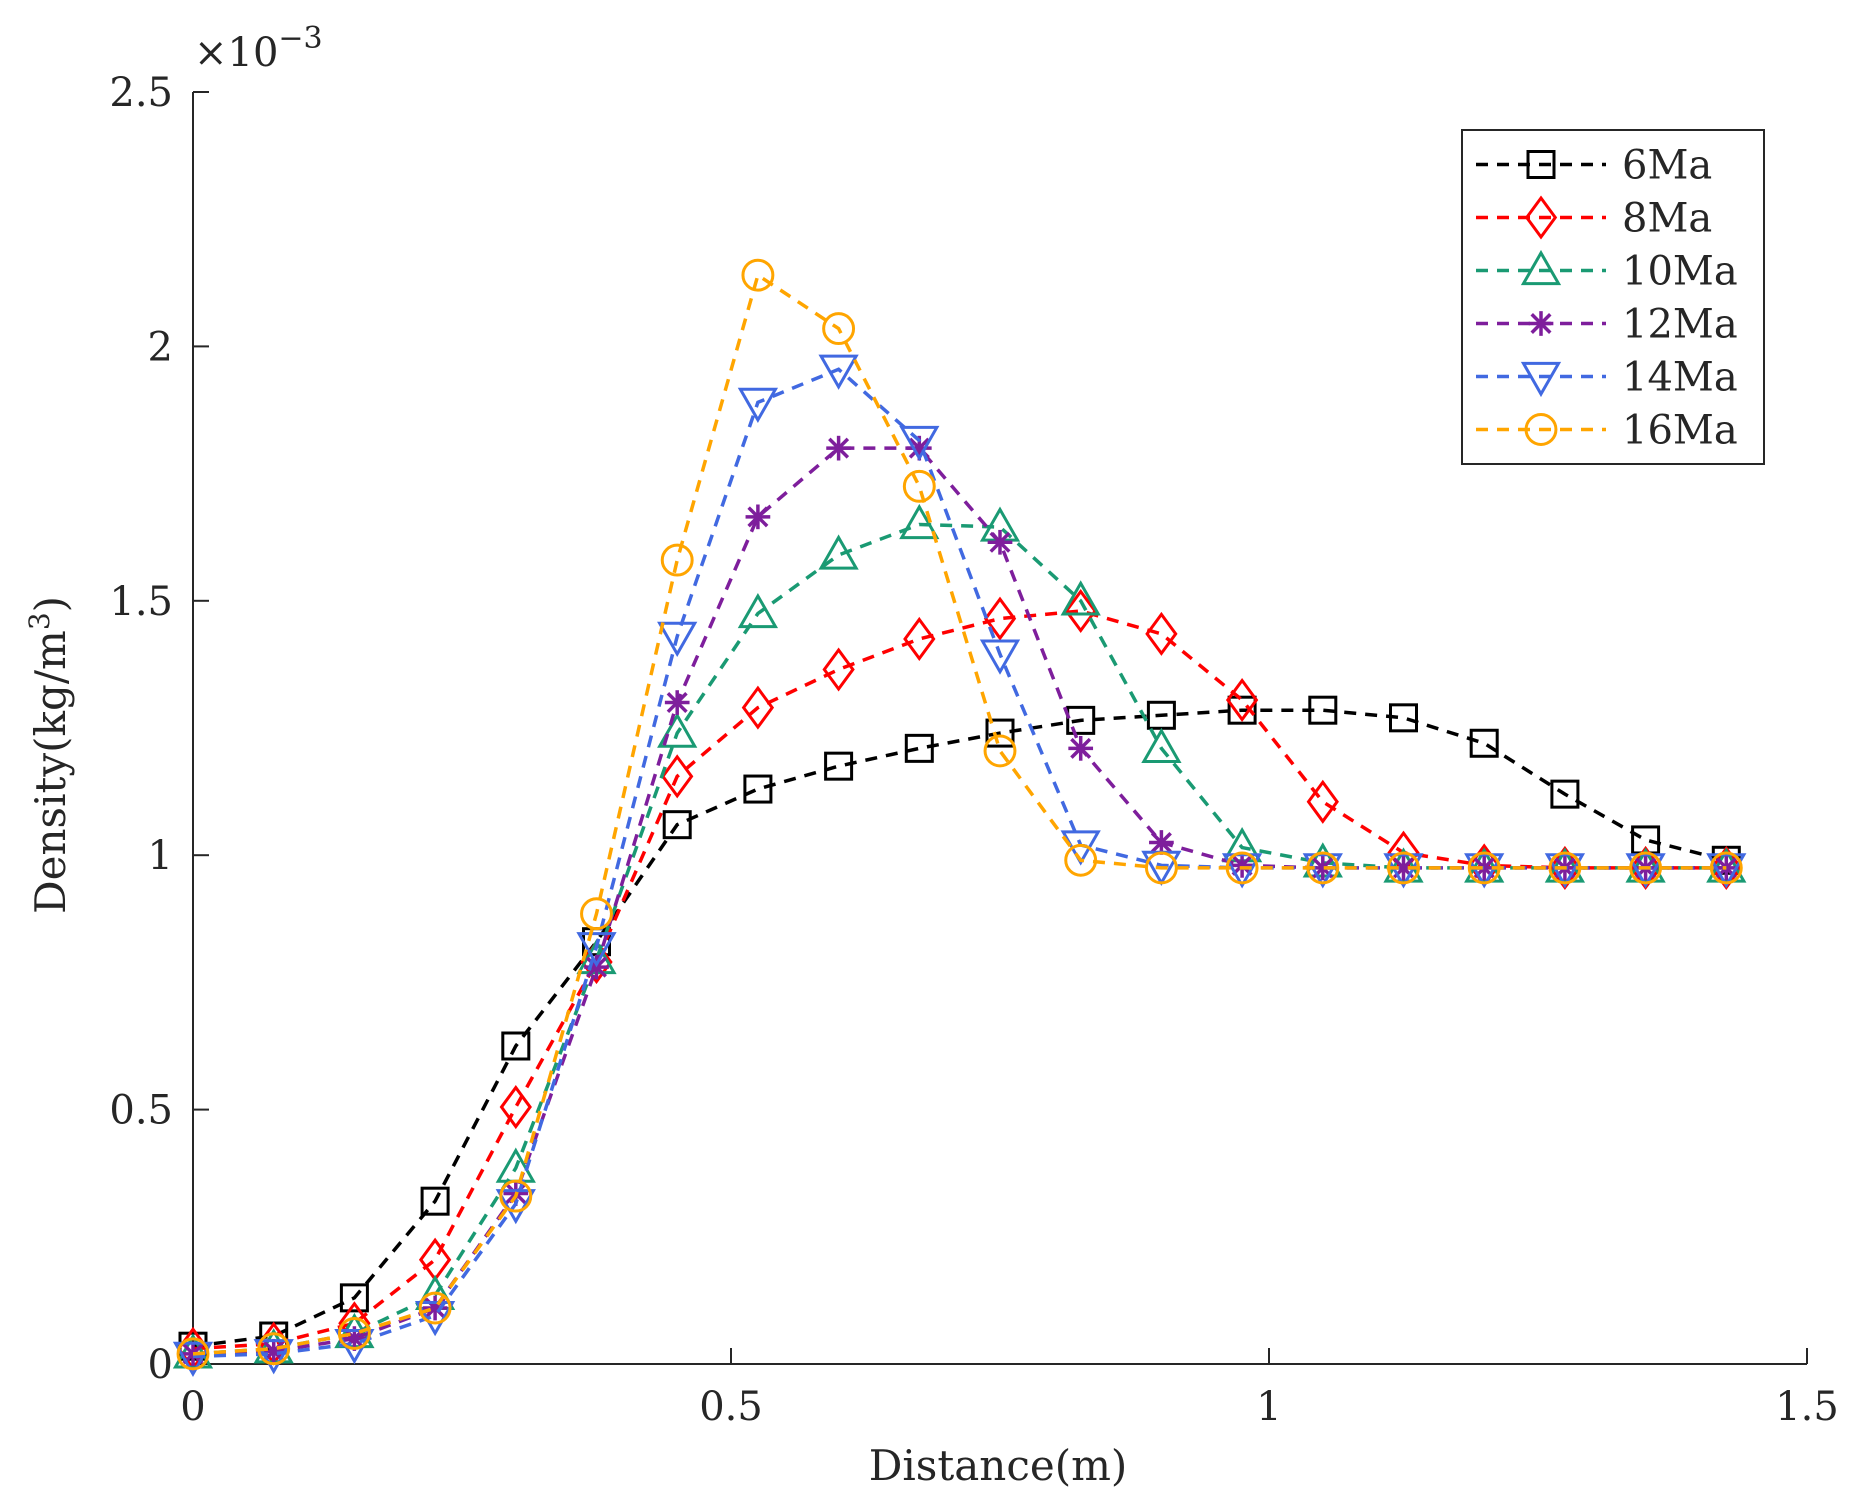  I want to click on y-tick-label: 2, so click(160, 347).